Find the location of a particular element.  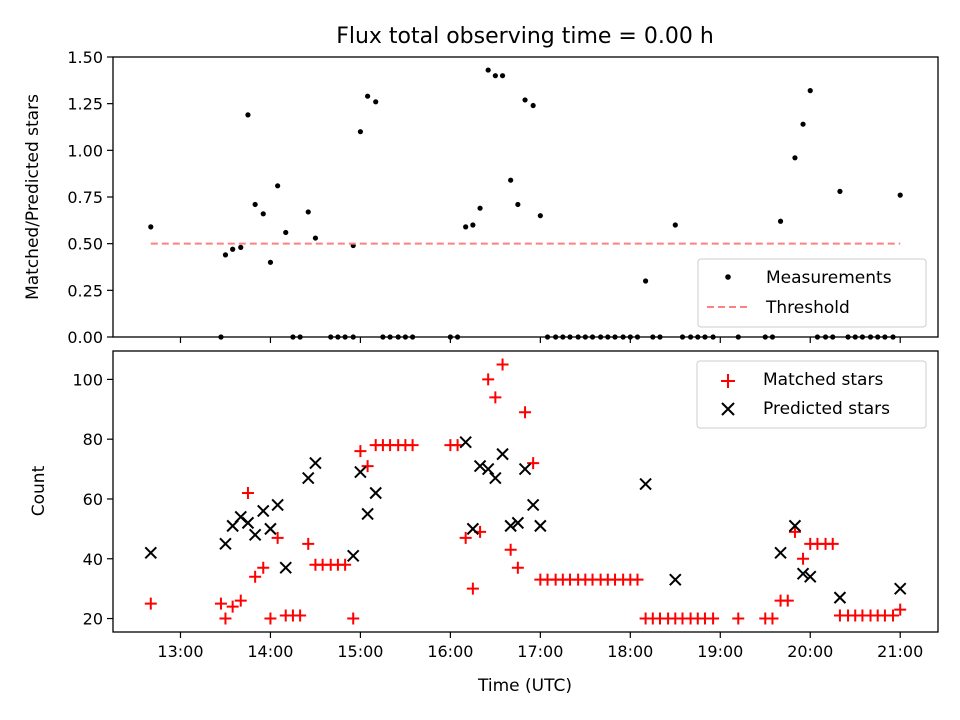

legend-matched-label: Matched stars is located at coordinates (823, 380).